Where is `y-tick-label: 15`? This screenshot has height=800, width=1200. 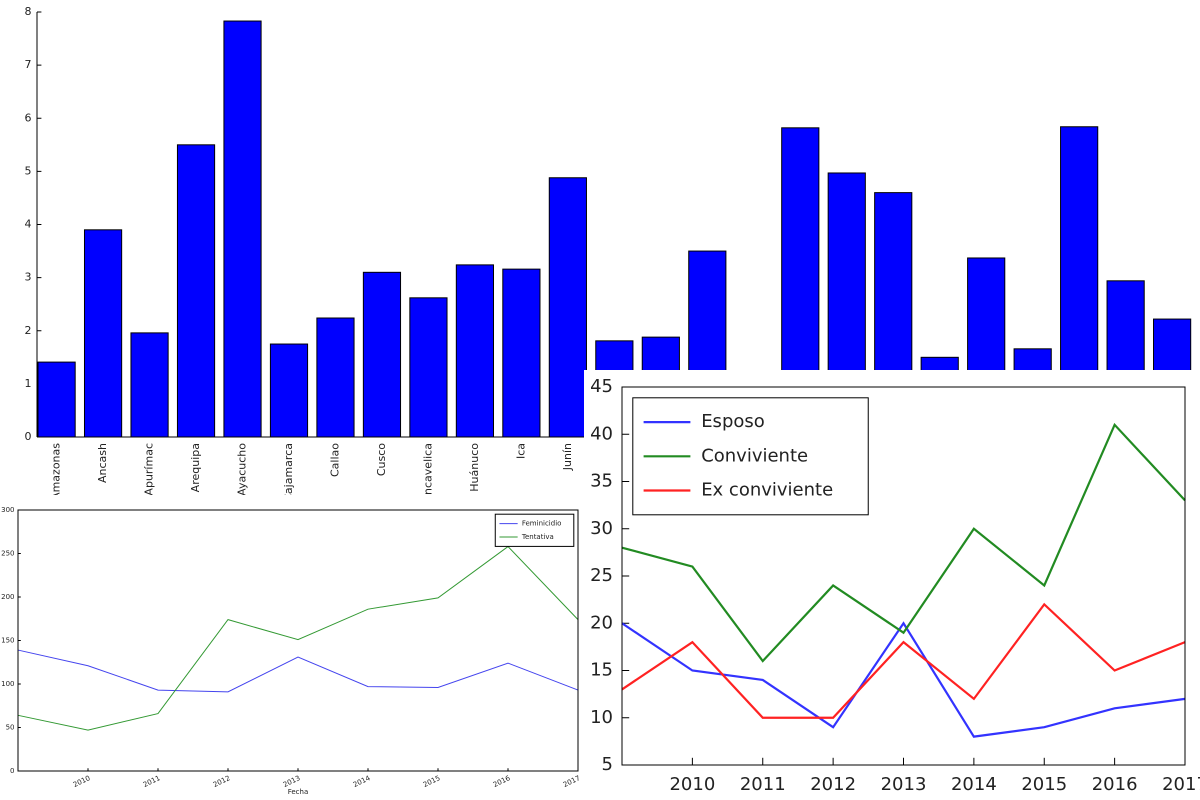
y-tick-label: 15 is located at coordinates (601, 670).